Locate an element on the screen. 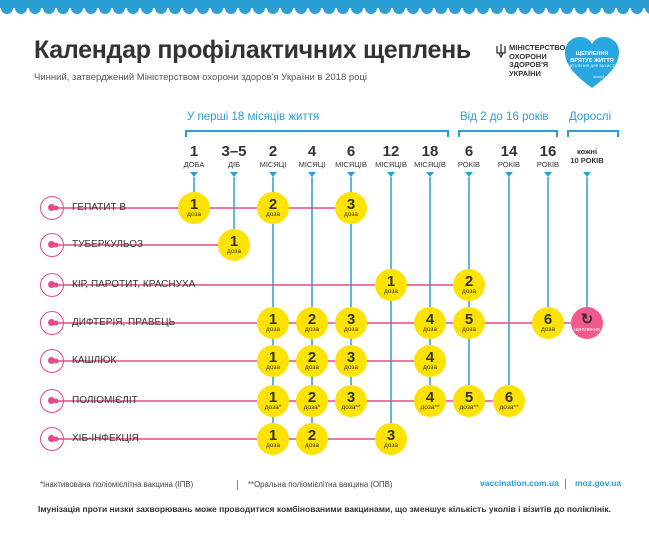 This screenshot has width=649, height=539. column-unit: діб is located at coordinates (234, 164).